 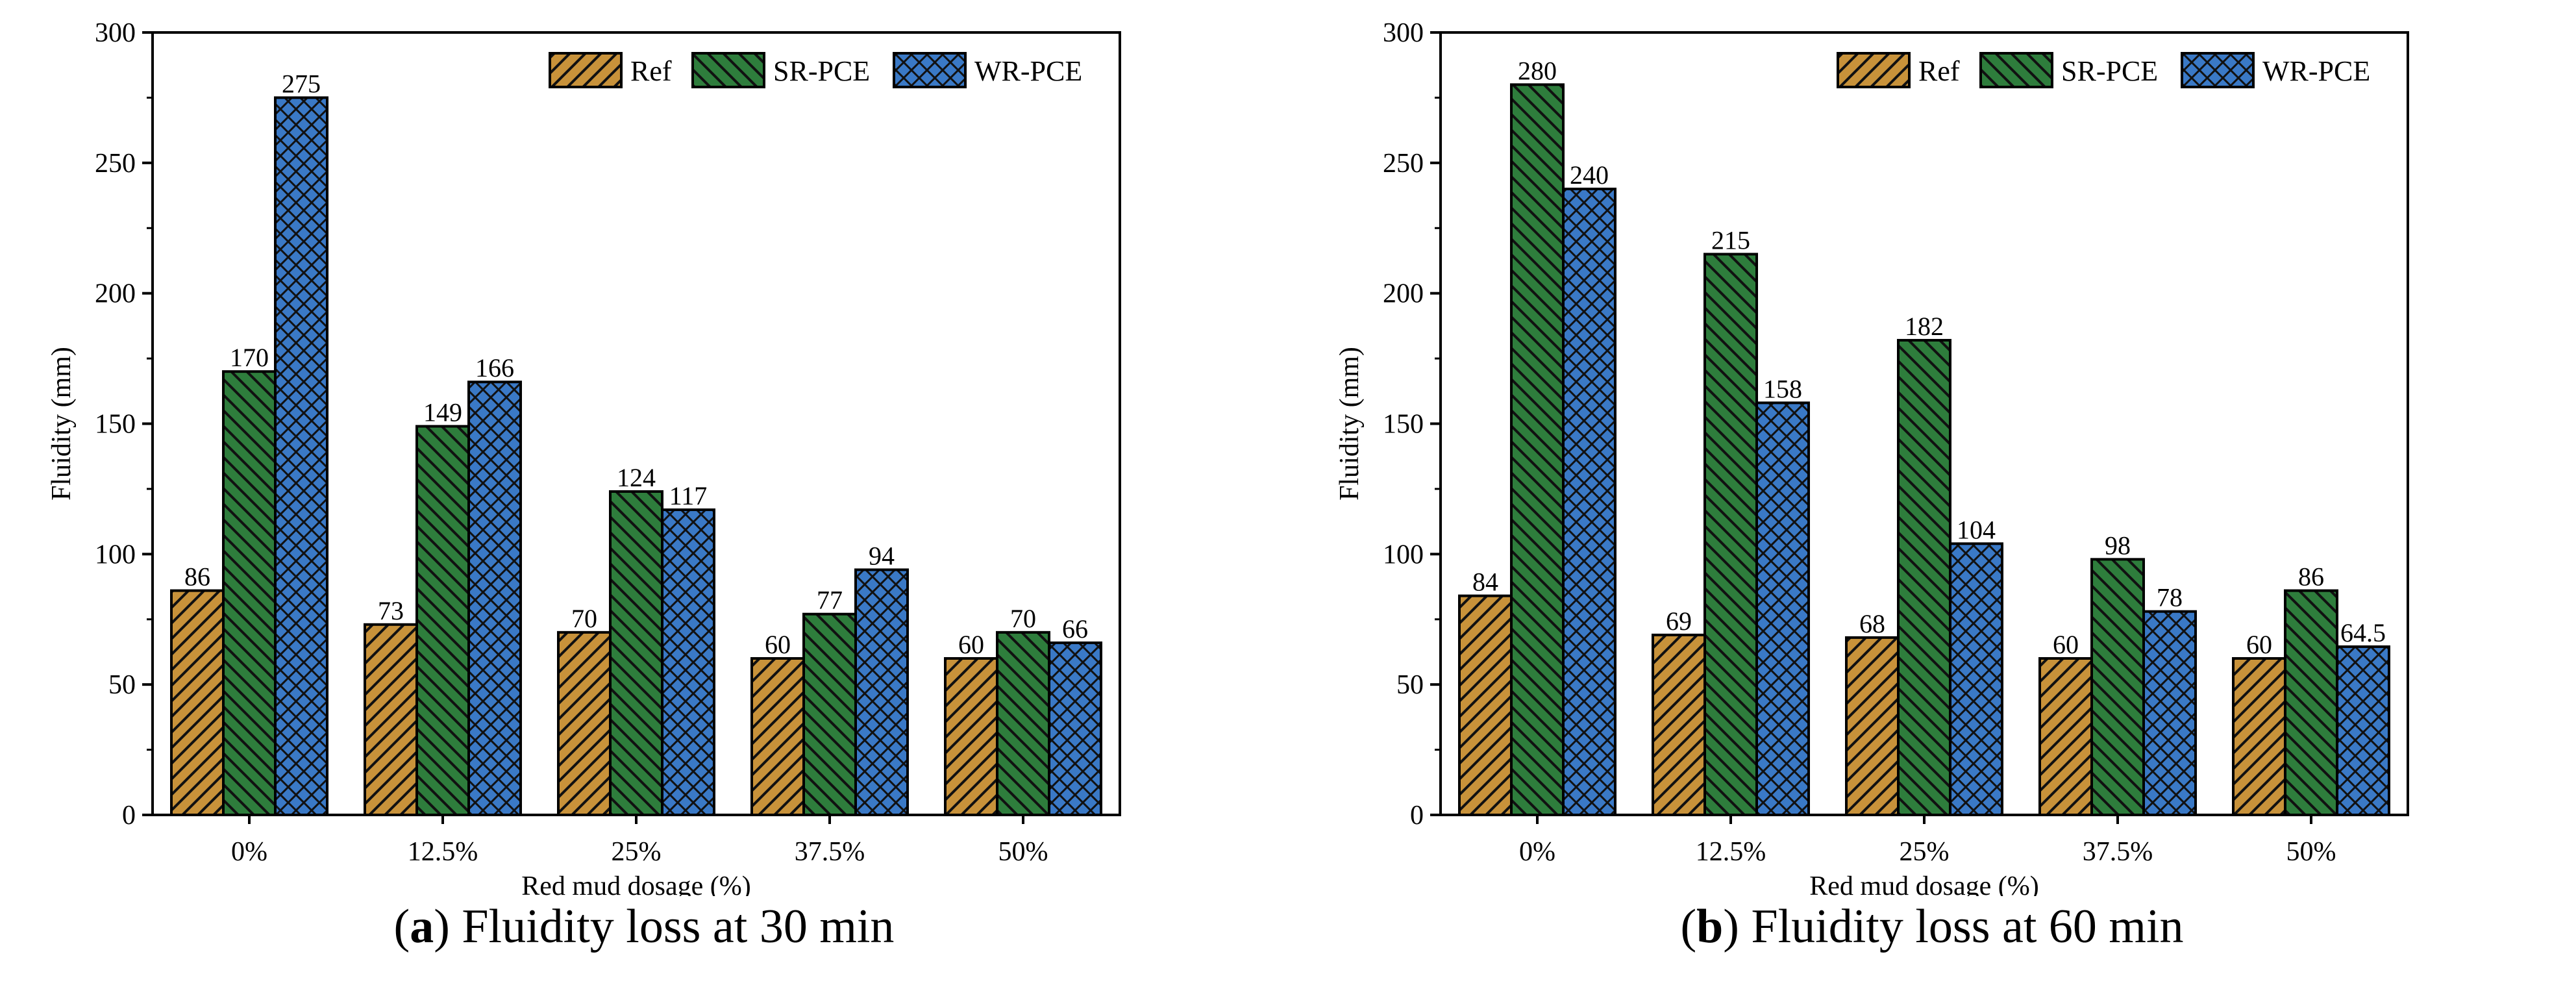 What do you see at coordinates (1350, 424) in the screenshot?
I see `y-axis-title: Fluidity (mm)` at bounding box center [1350, 424].